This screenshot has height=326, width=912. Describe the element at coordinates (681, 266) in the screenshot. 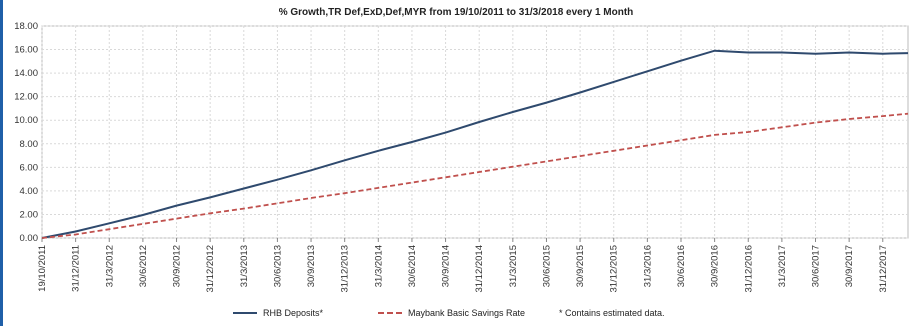

I see `x-tick-label: 30/6/2016` at that location.